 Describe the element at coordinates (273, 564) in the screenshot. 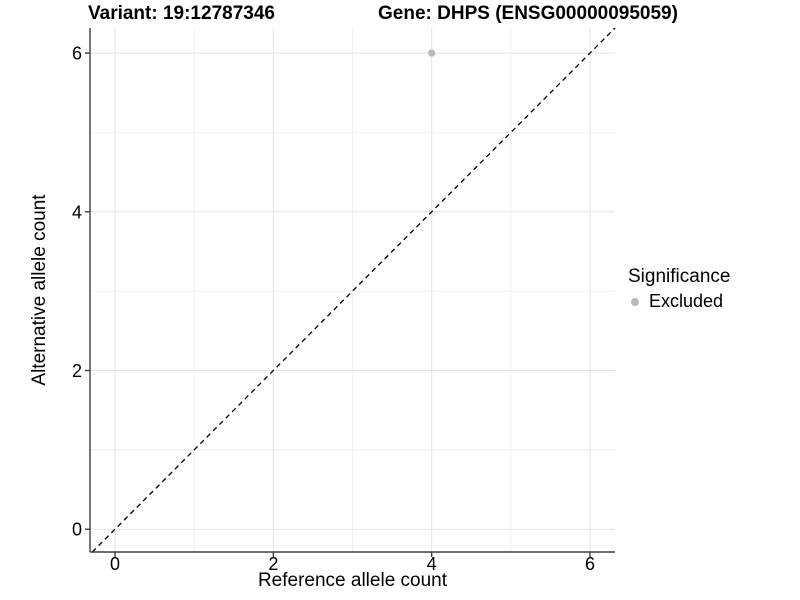

I see `x-tick-label: 2` at that location.